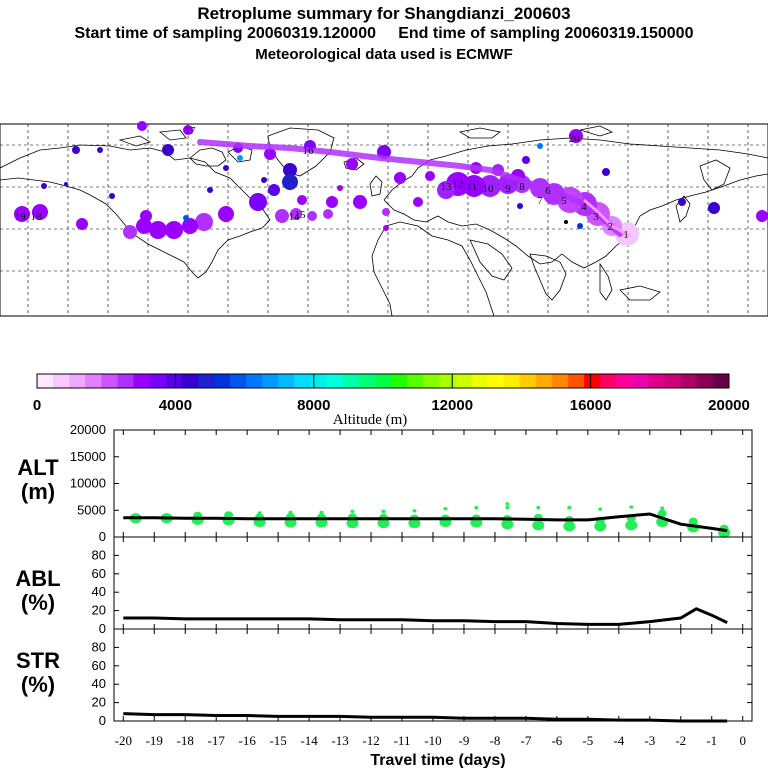 The width and height of the screenshot is (768, 768). Describe the element at coordinates (626, 235) in the screenshot. I see `plume-day-label: 1` at that location.